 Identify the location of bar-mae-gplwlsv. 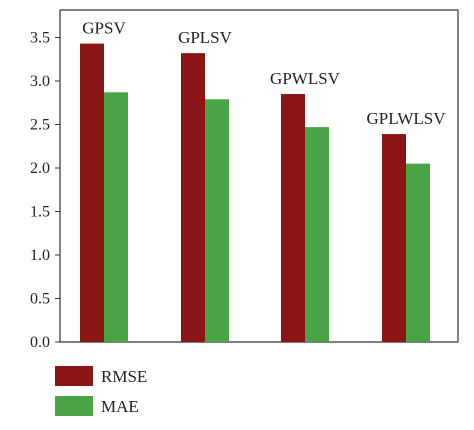
(418, 252).